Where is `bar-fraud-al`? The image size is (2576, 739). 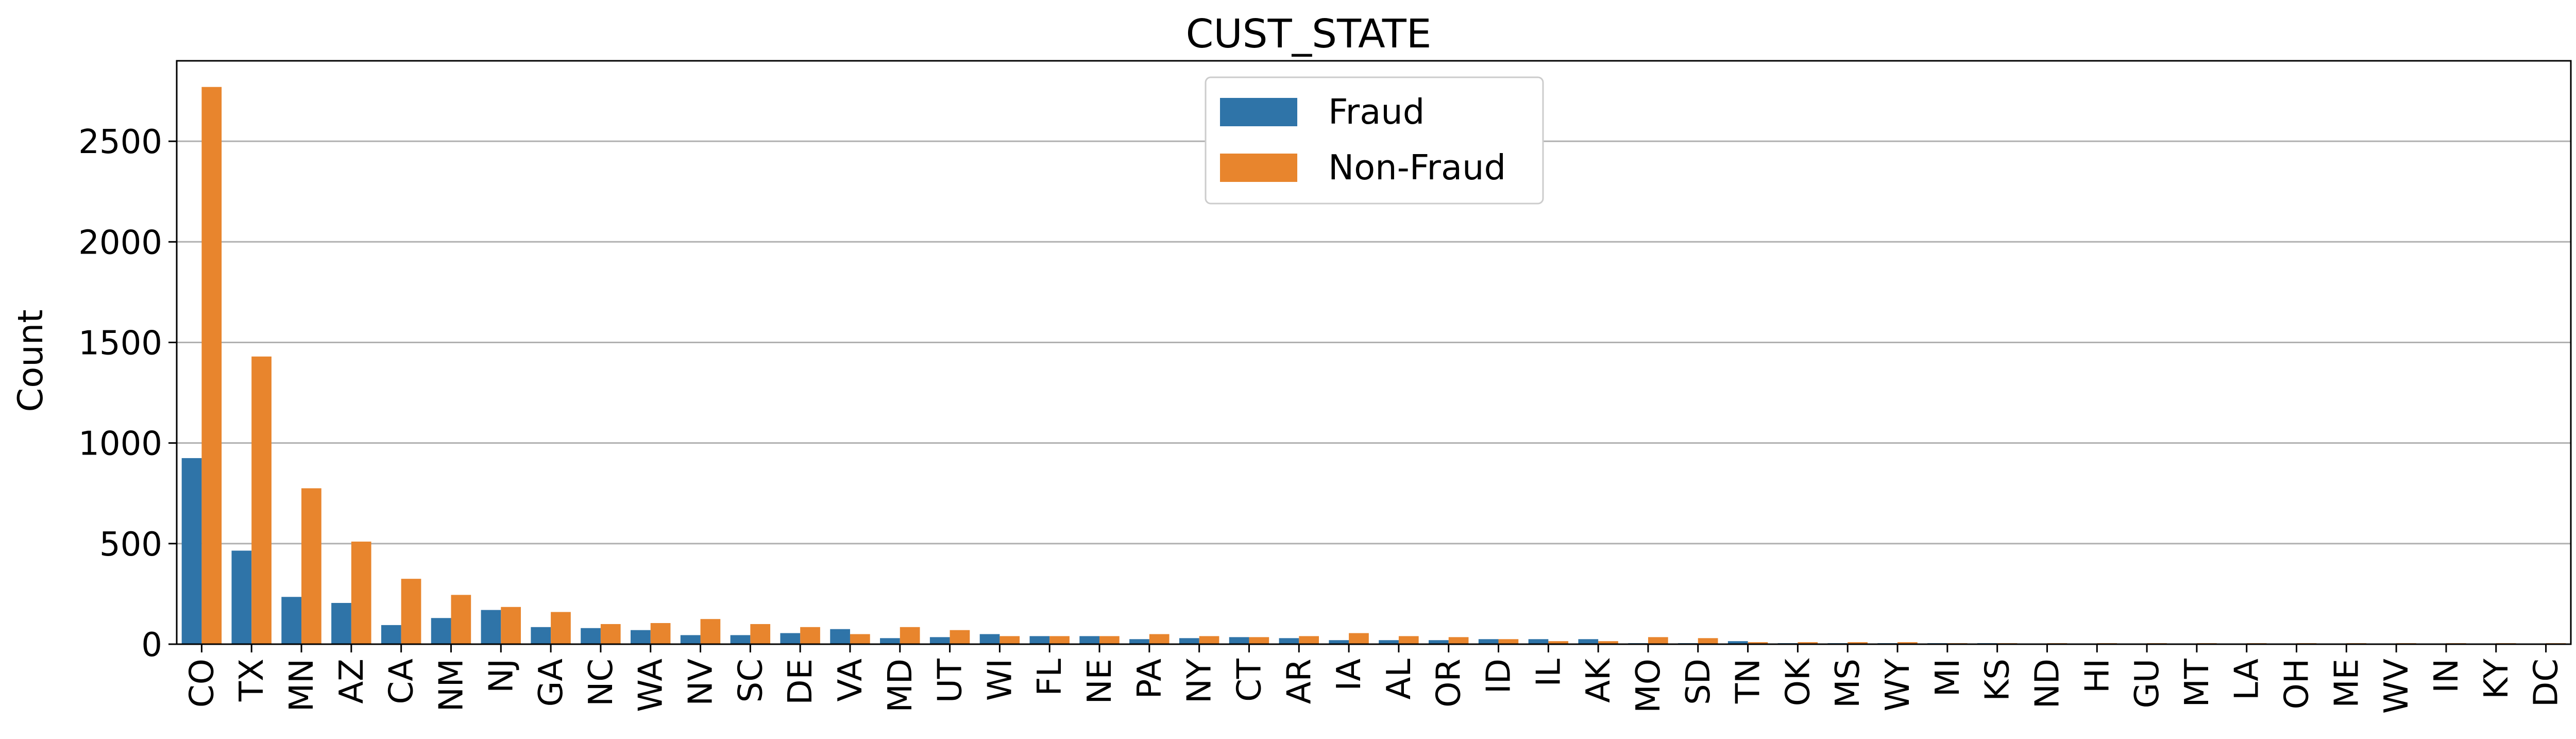
bar-fraud-al is located at coordinates (1389, 642).